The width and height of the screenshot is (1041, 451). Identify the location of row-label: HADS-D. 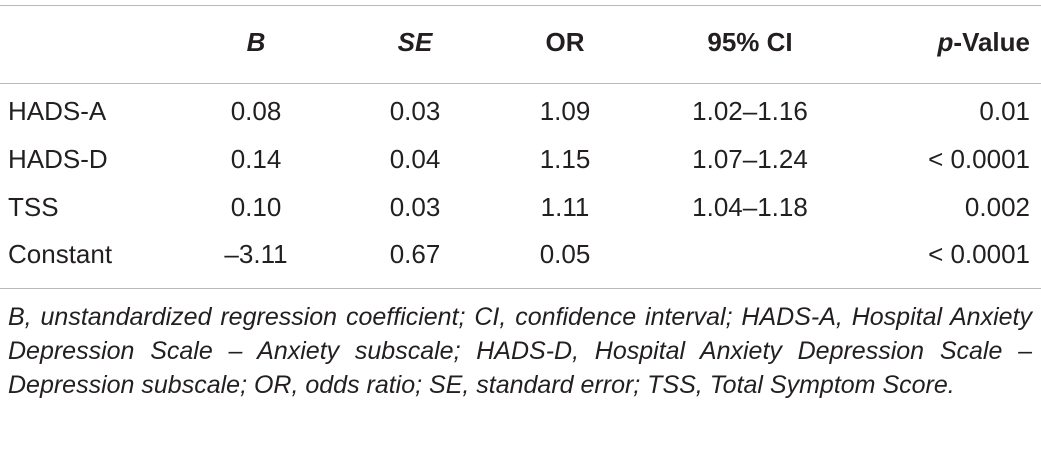
(58, 159).